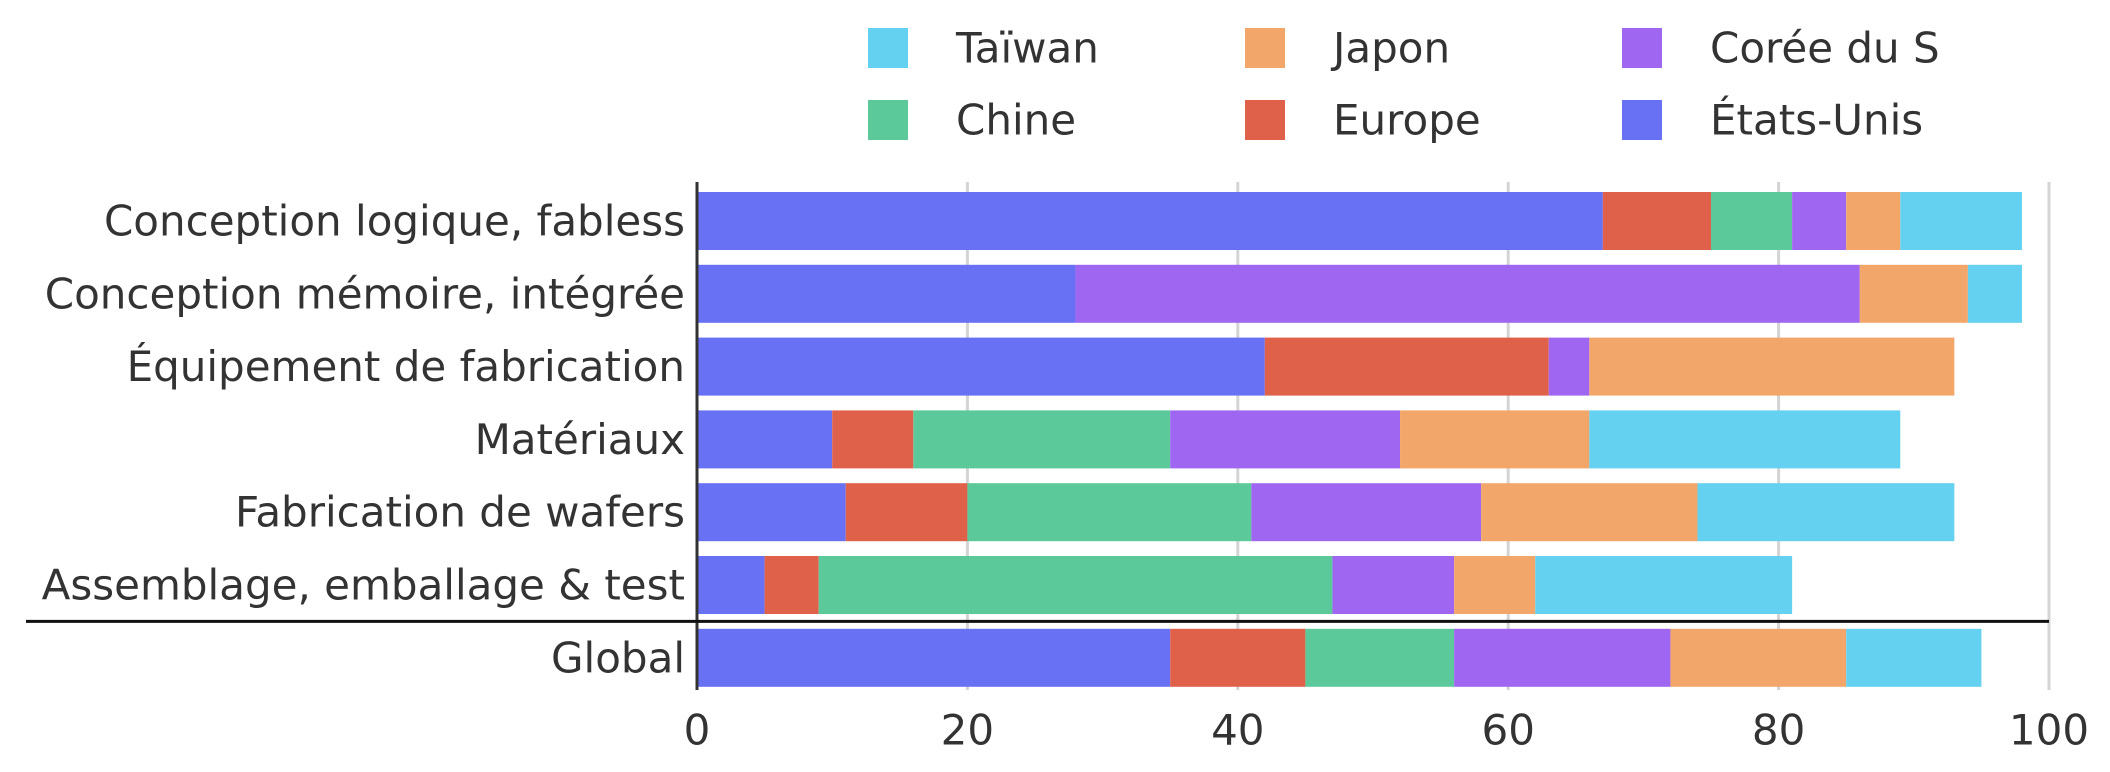 This screenshot has width=2110, height=772. I want to click on category-label: Conception logique, fabless, so click(394, 221).